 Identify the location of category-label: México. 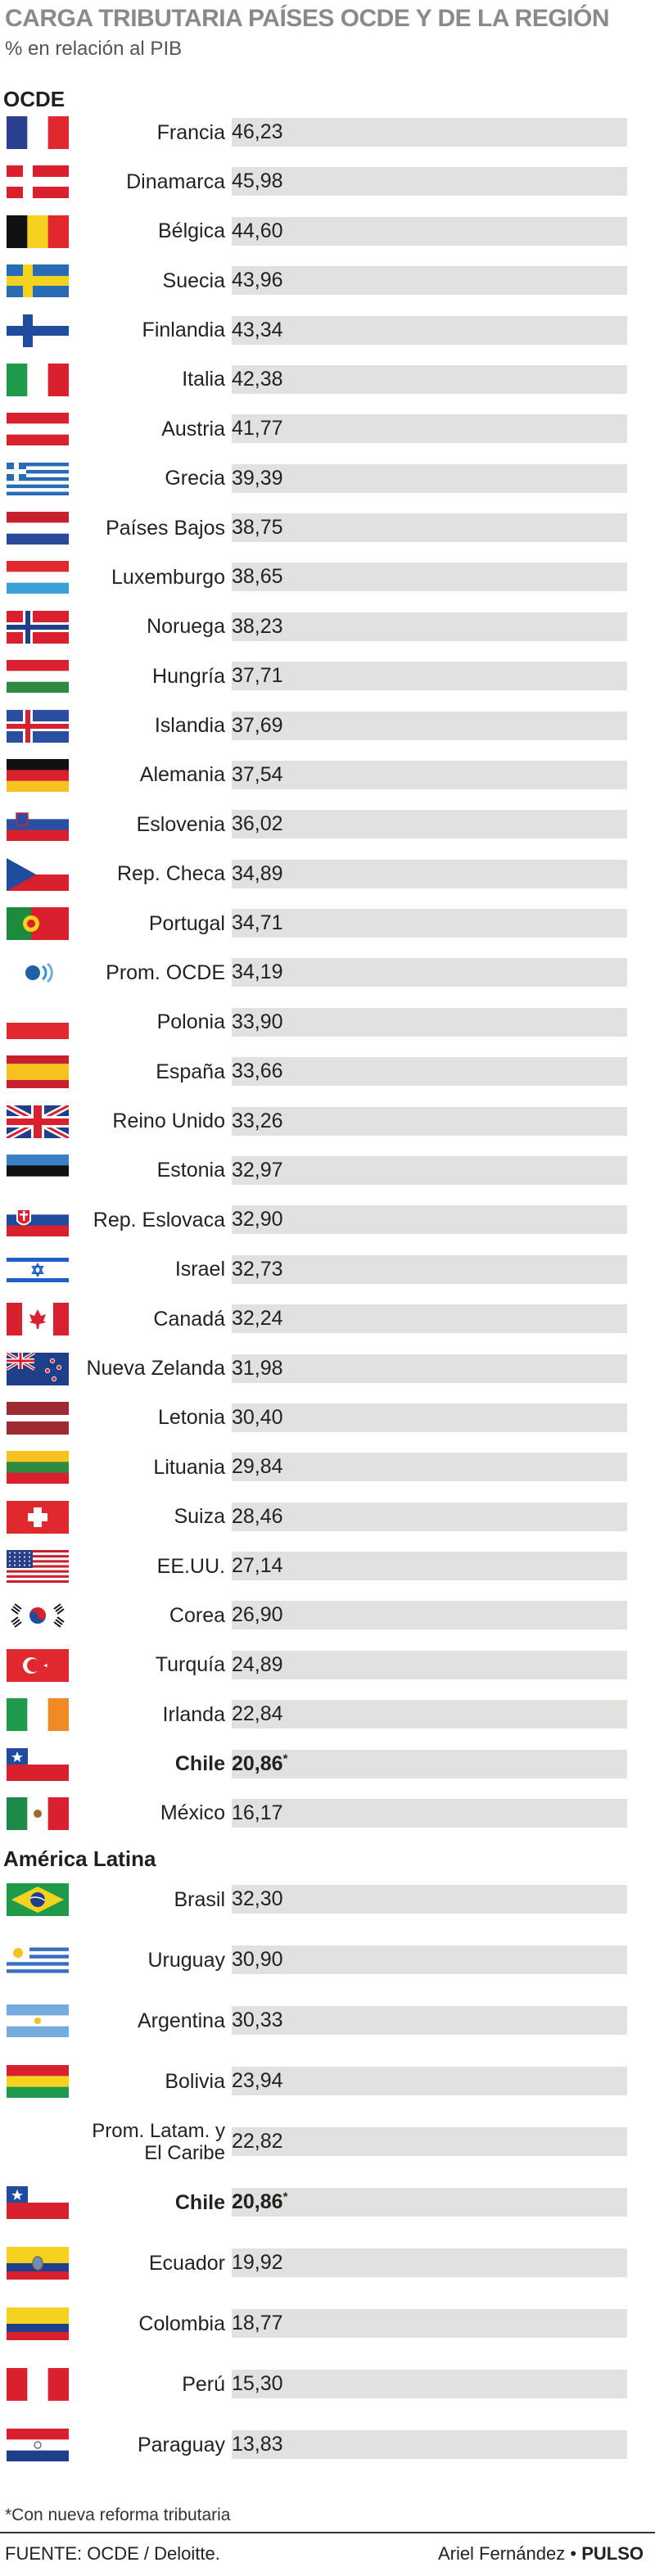
(192, 1813).